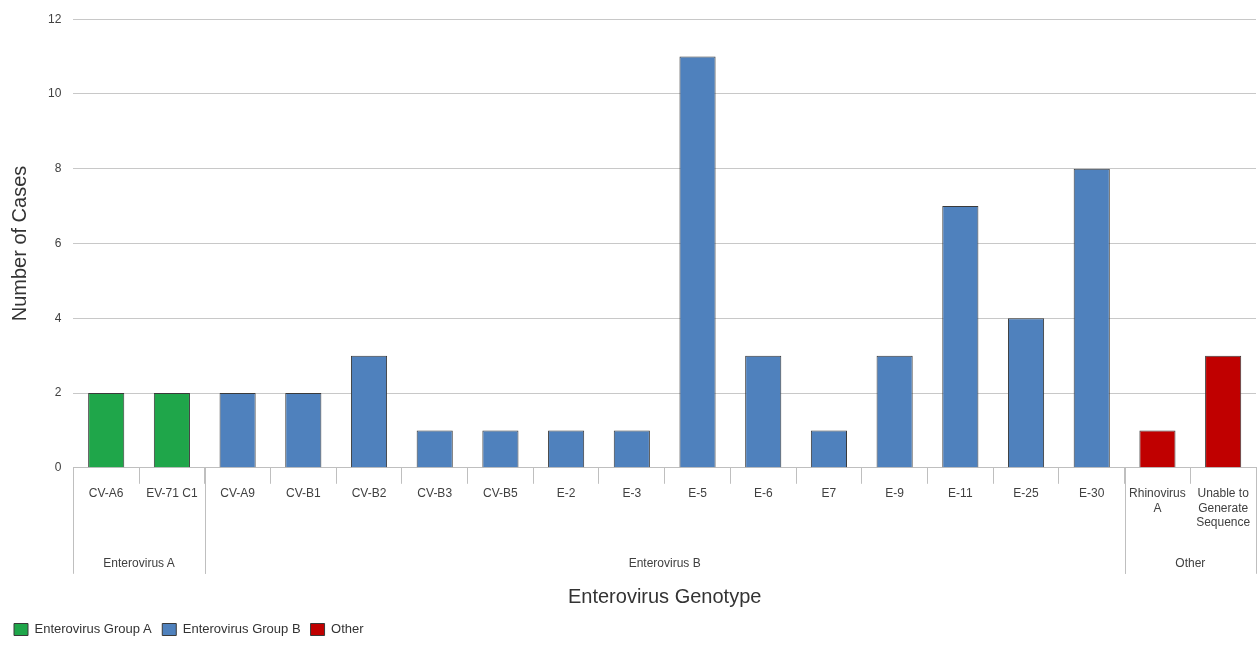 Image resolution: width=1258 pixels, height=646 pixels. I want to click on x-tick-label: CV-B5, so click(501, 493).